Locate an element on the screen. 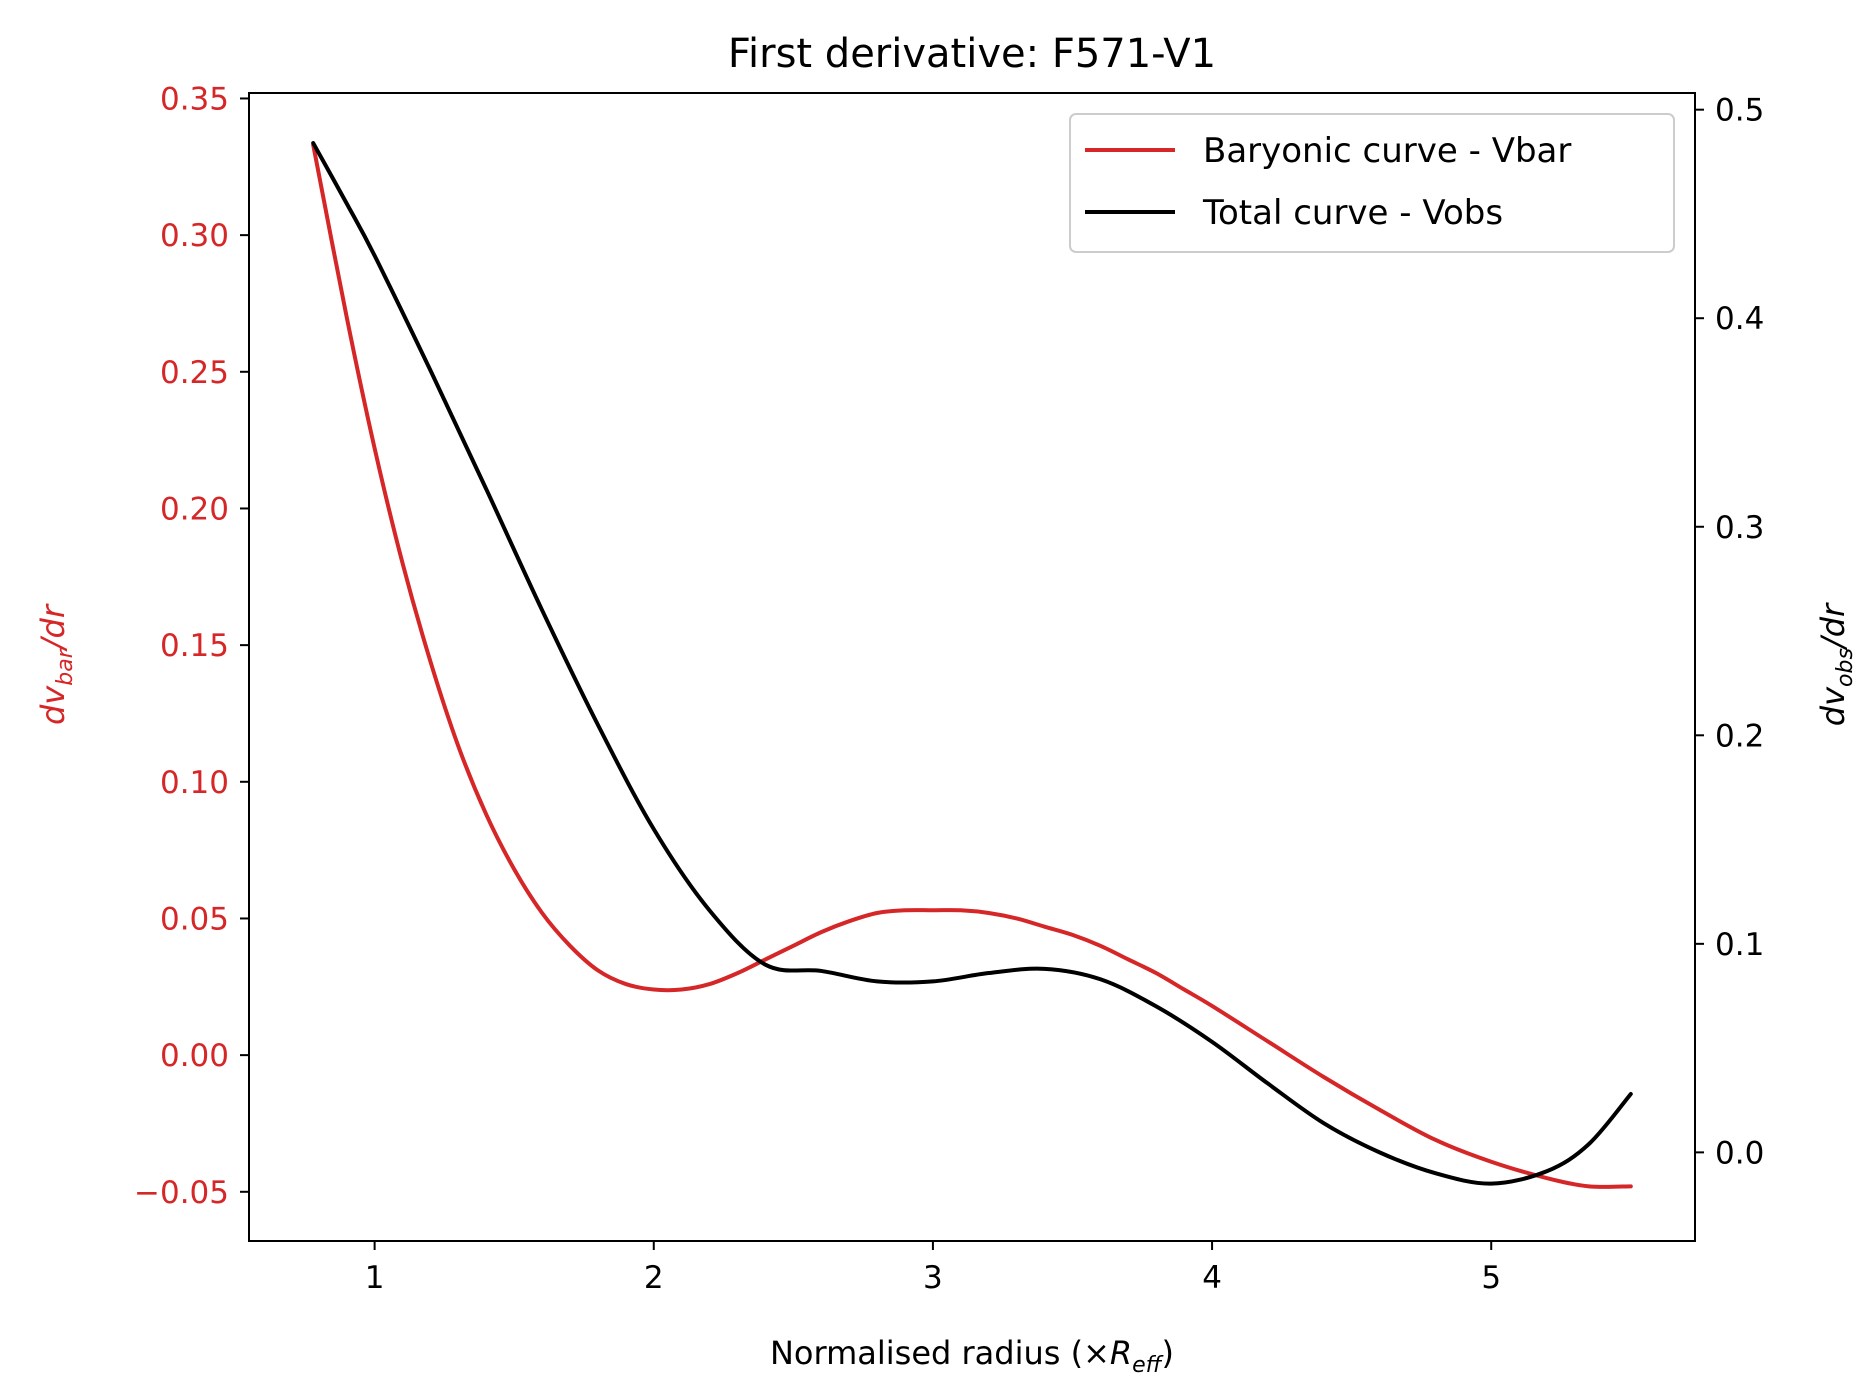 The width and height of the screenshot is (1873, 1397). left-y-tick-label: 0.25 is located at coordinates (194, 373).